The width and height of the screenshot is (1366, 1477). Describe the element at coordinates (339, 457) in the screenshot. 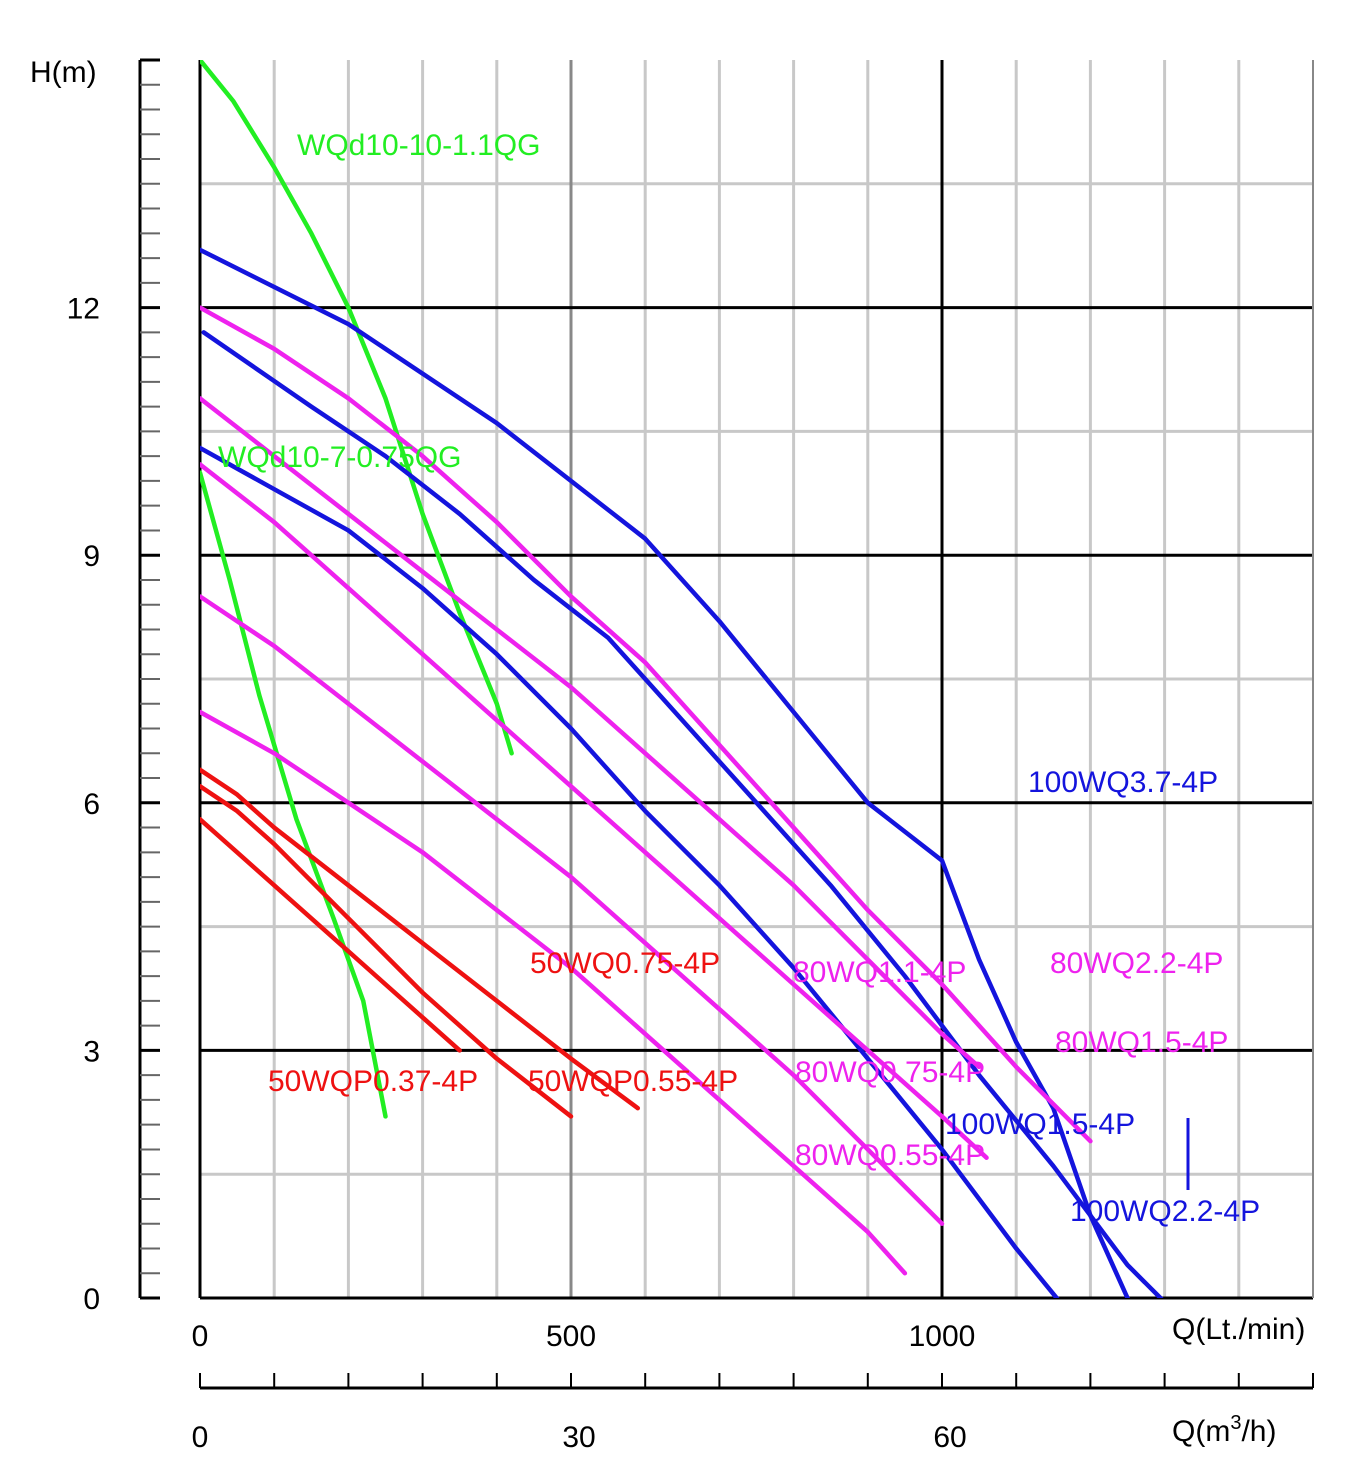

I see `curve-label-wqd10-7-0-75qg: WQd10-7-0.75QG` at that location.